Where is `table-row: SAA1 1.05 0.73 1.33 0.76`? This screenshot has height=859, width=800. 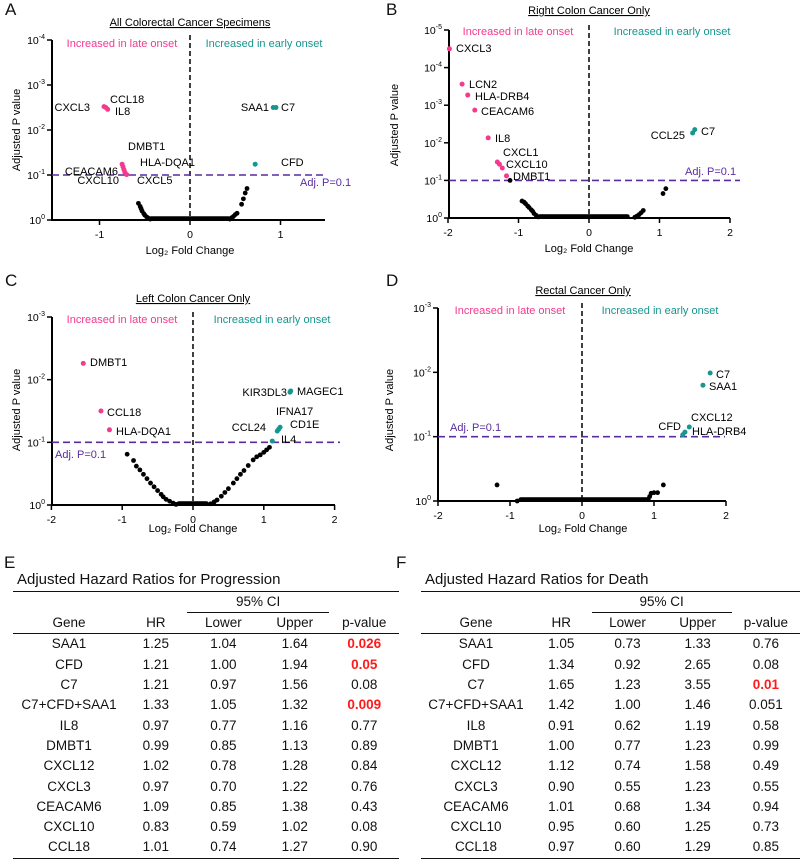
table-row: SAA1 1.05 0.73 1.33 0.76 is located at coordinates (610, 644).